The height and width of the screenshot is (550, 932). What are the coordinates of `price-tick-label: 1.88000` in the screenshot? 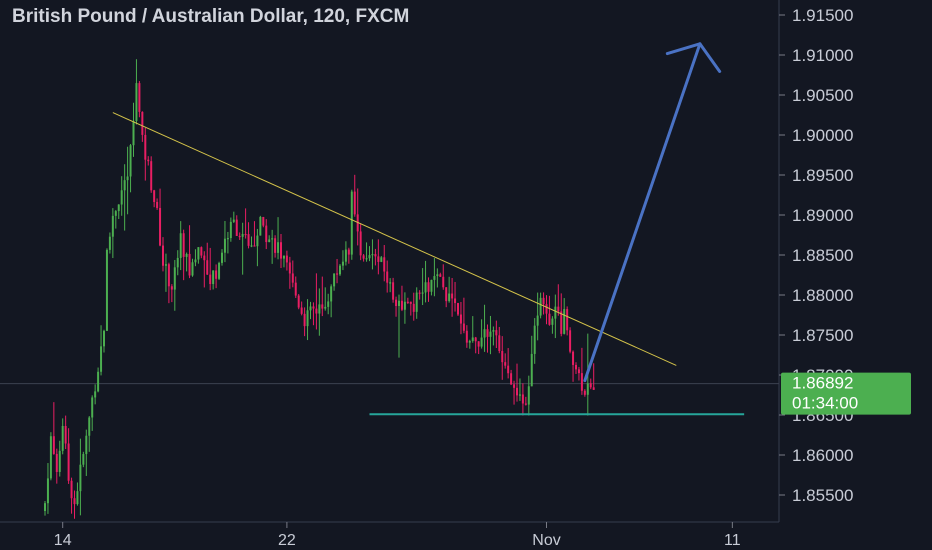 It's located at (822, 295).